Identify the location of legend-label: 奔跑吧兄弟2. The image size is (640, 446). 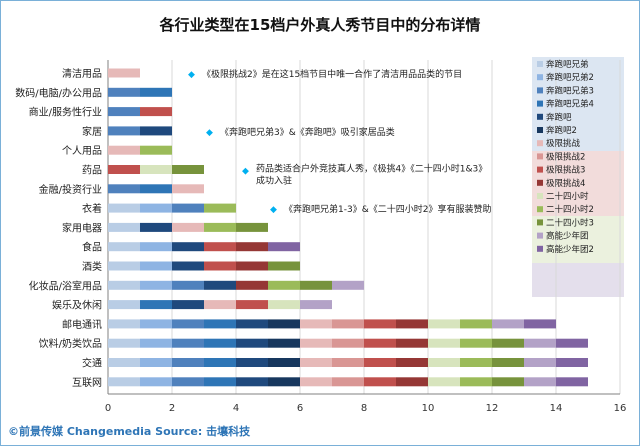
(570, 77).